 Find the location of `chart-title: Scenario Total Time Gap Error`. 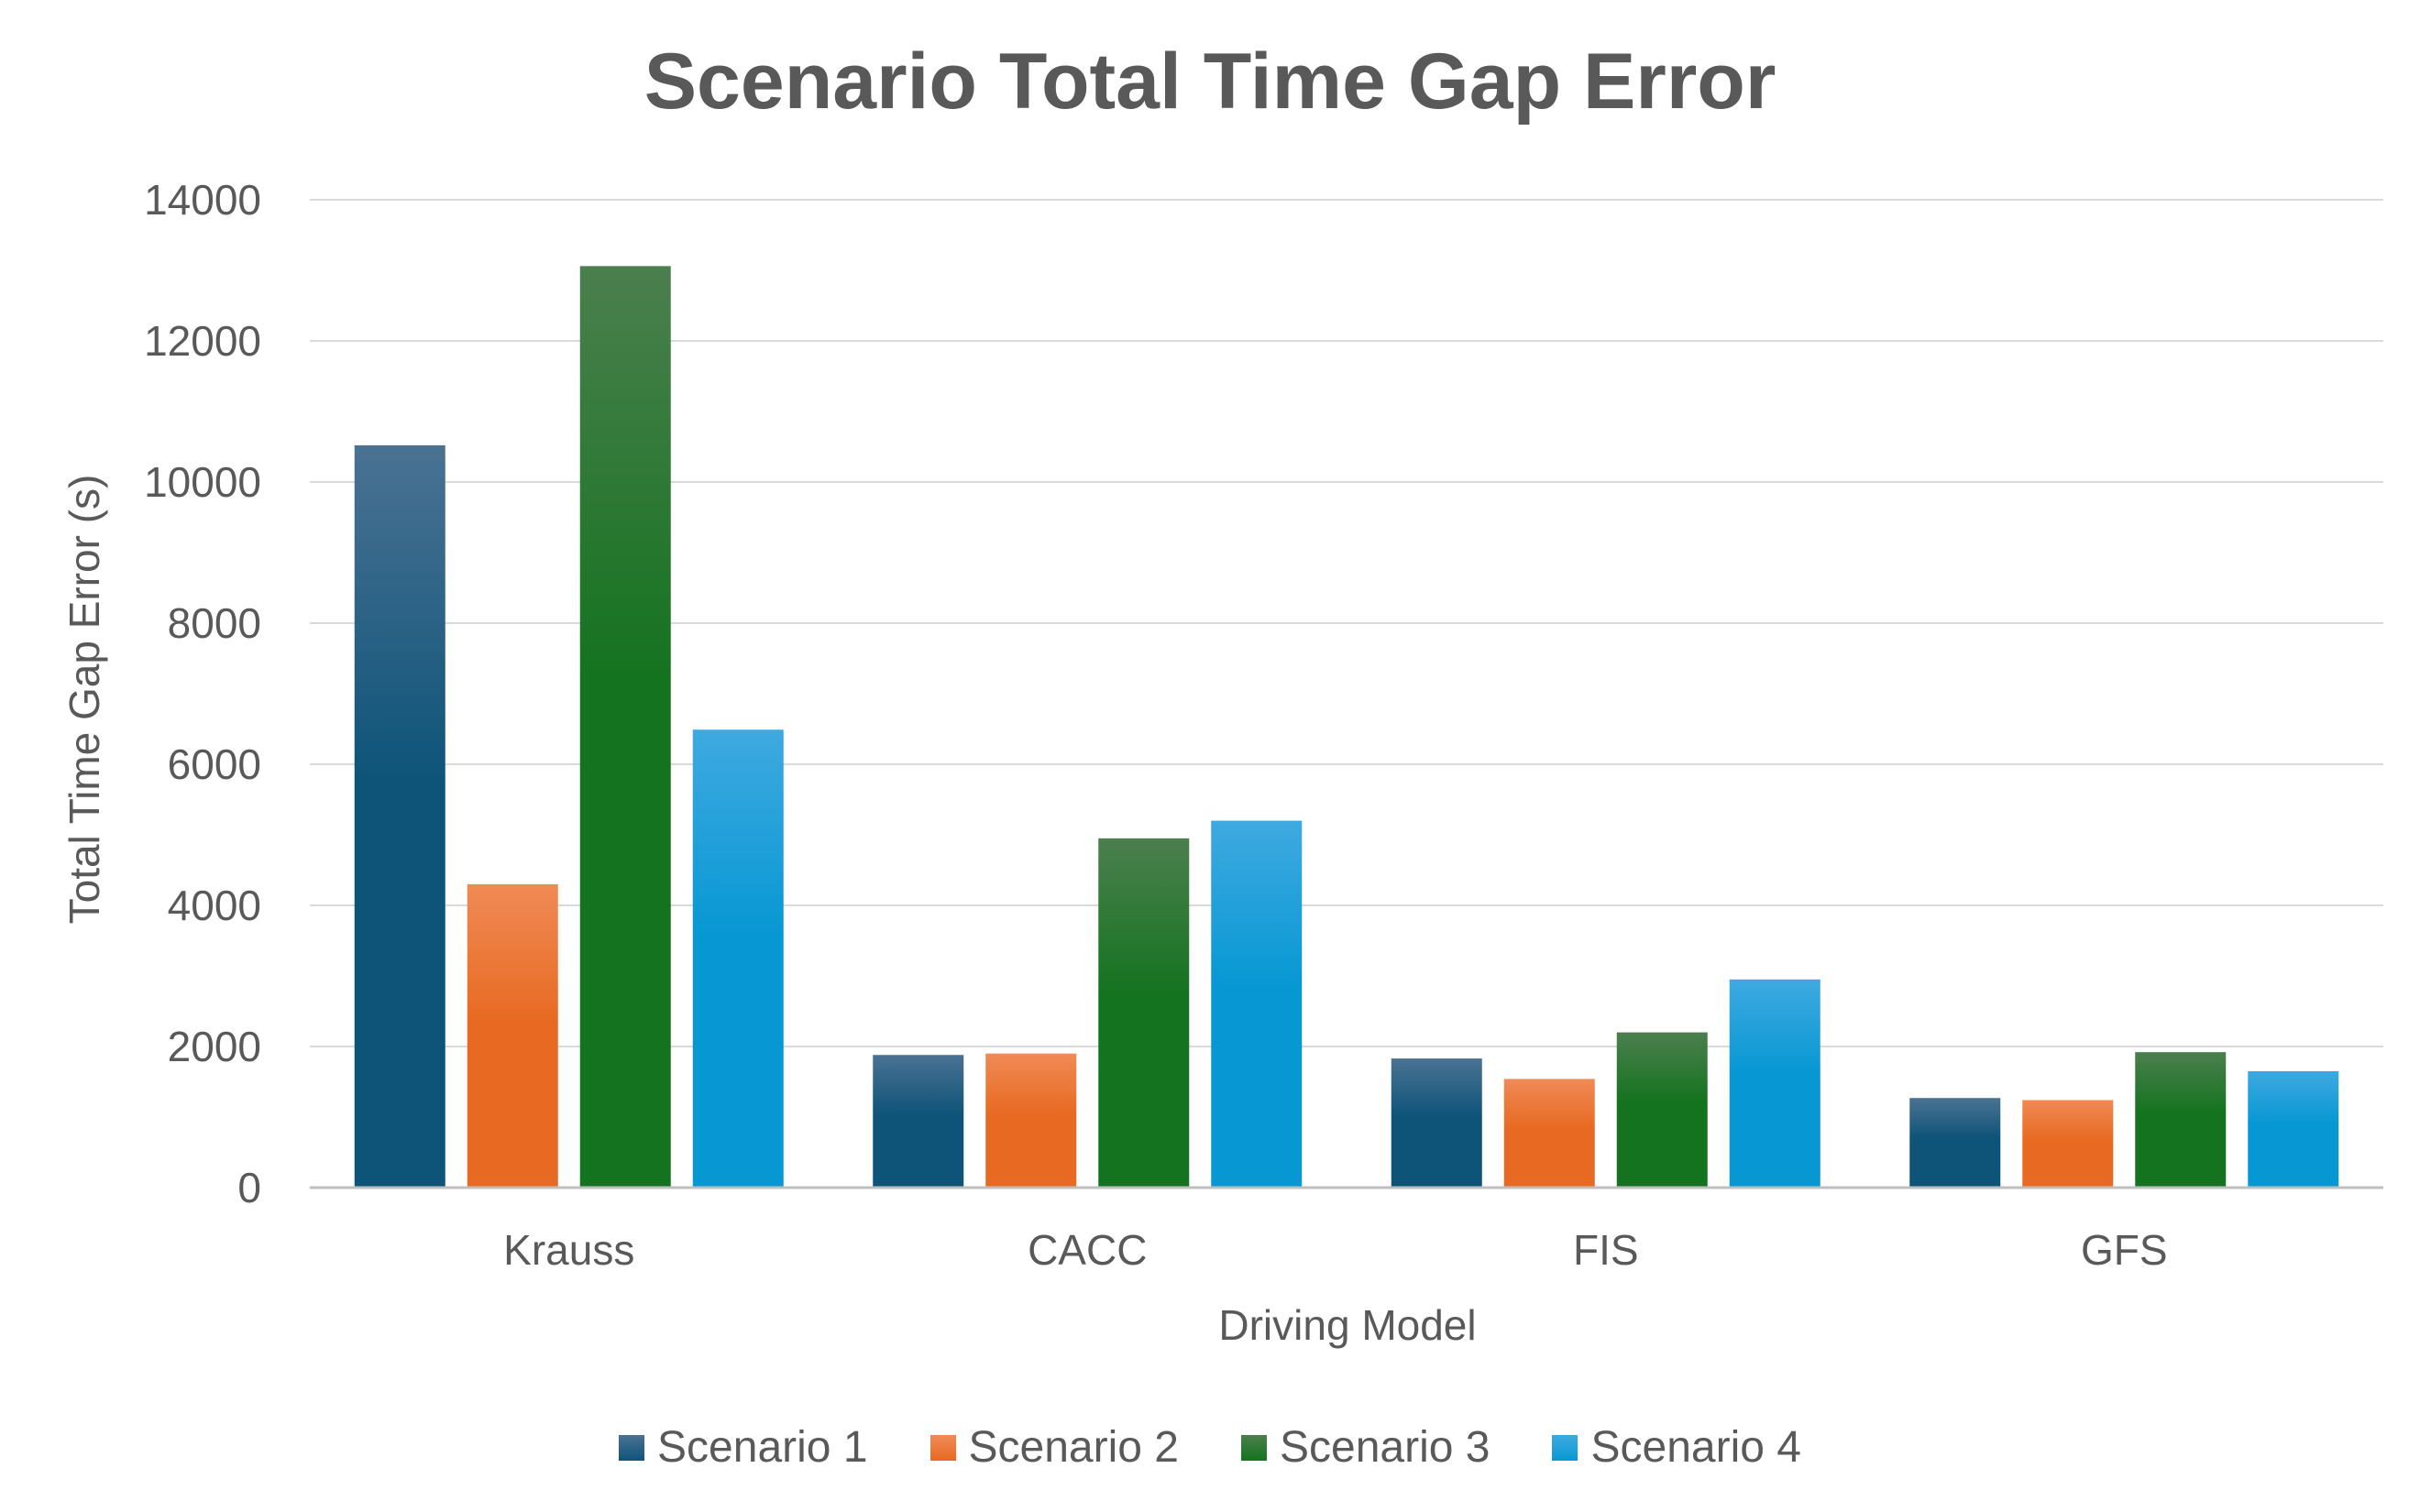

chart-title: Scenario Total Time Gap Error is located at coordinates (1210, 82).